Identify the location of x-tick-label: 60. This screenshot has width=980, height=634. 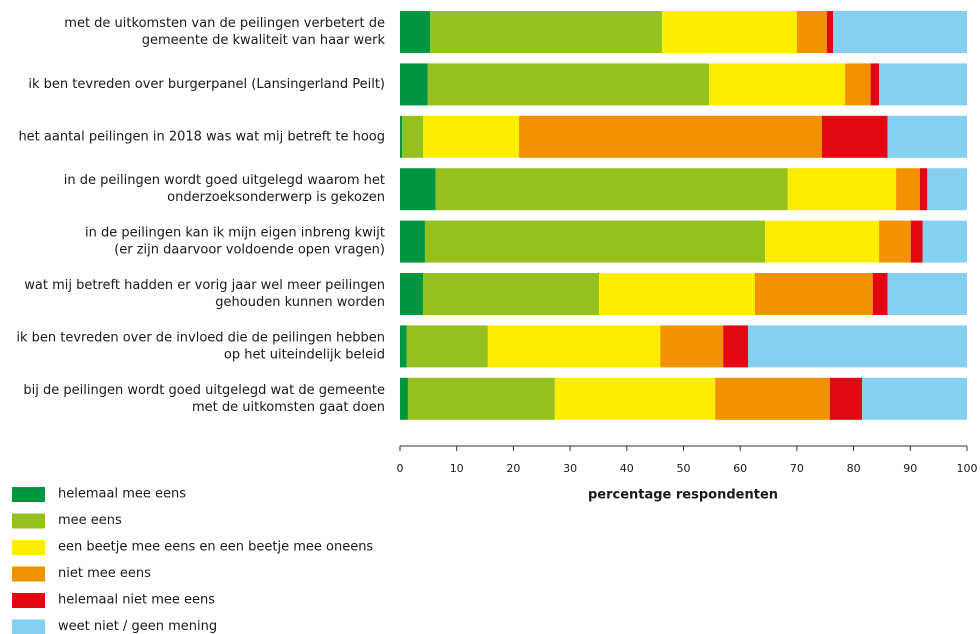
(740, 468).